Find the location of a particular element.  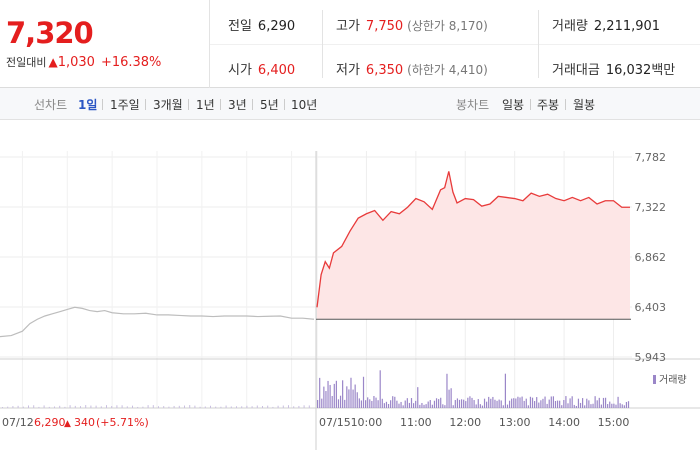

tab-1w: 1주일 is located at coordinates (125, 105).